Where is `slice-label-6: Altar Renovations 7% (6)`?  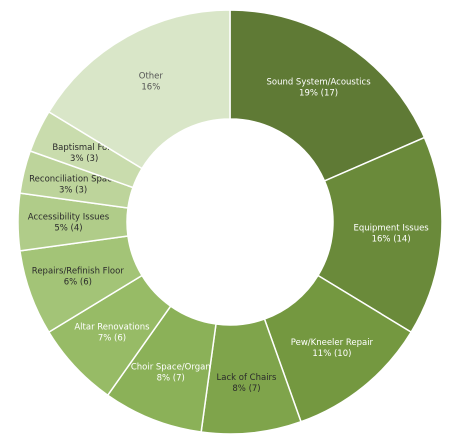
slice-label-6: Altar Renovations 7% (6) is located at coordinates (112, 333).